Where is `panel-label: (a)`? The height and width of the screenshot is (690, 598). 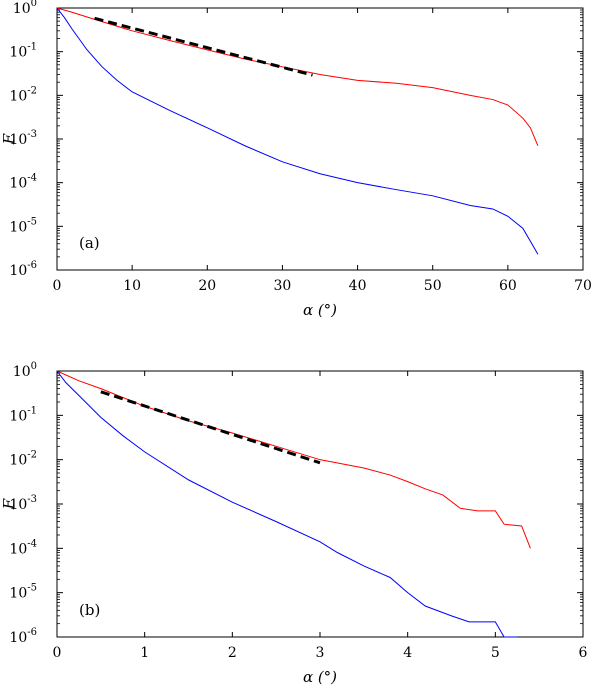
panel-label: (a) is located at coordinates (89, 243).